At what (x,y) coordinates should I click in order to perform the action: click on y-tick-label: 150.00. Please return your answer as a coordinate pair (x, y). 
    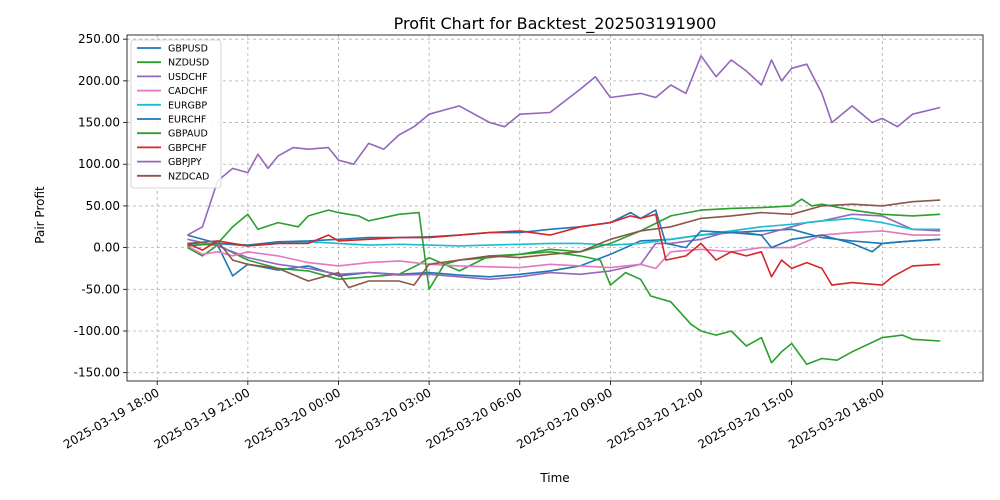
    Looking at the image, I should click on (99, 123).